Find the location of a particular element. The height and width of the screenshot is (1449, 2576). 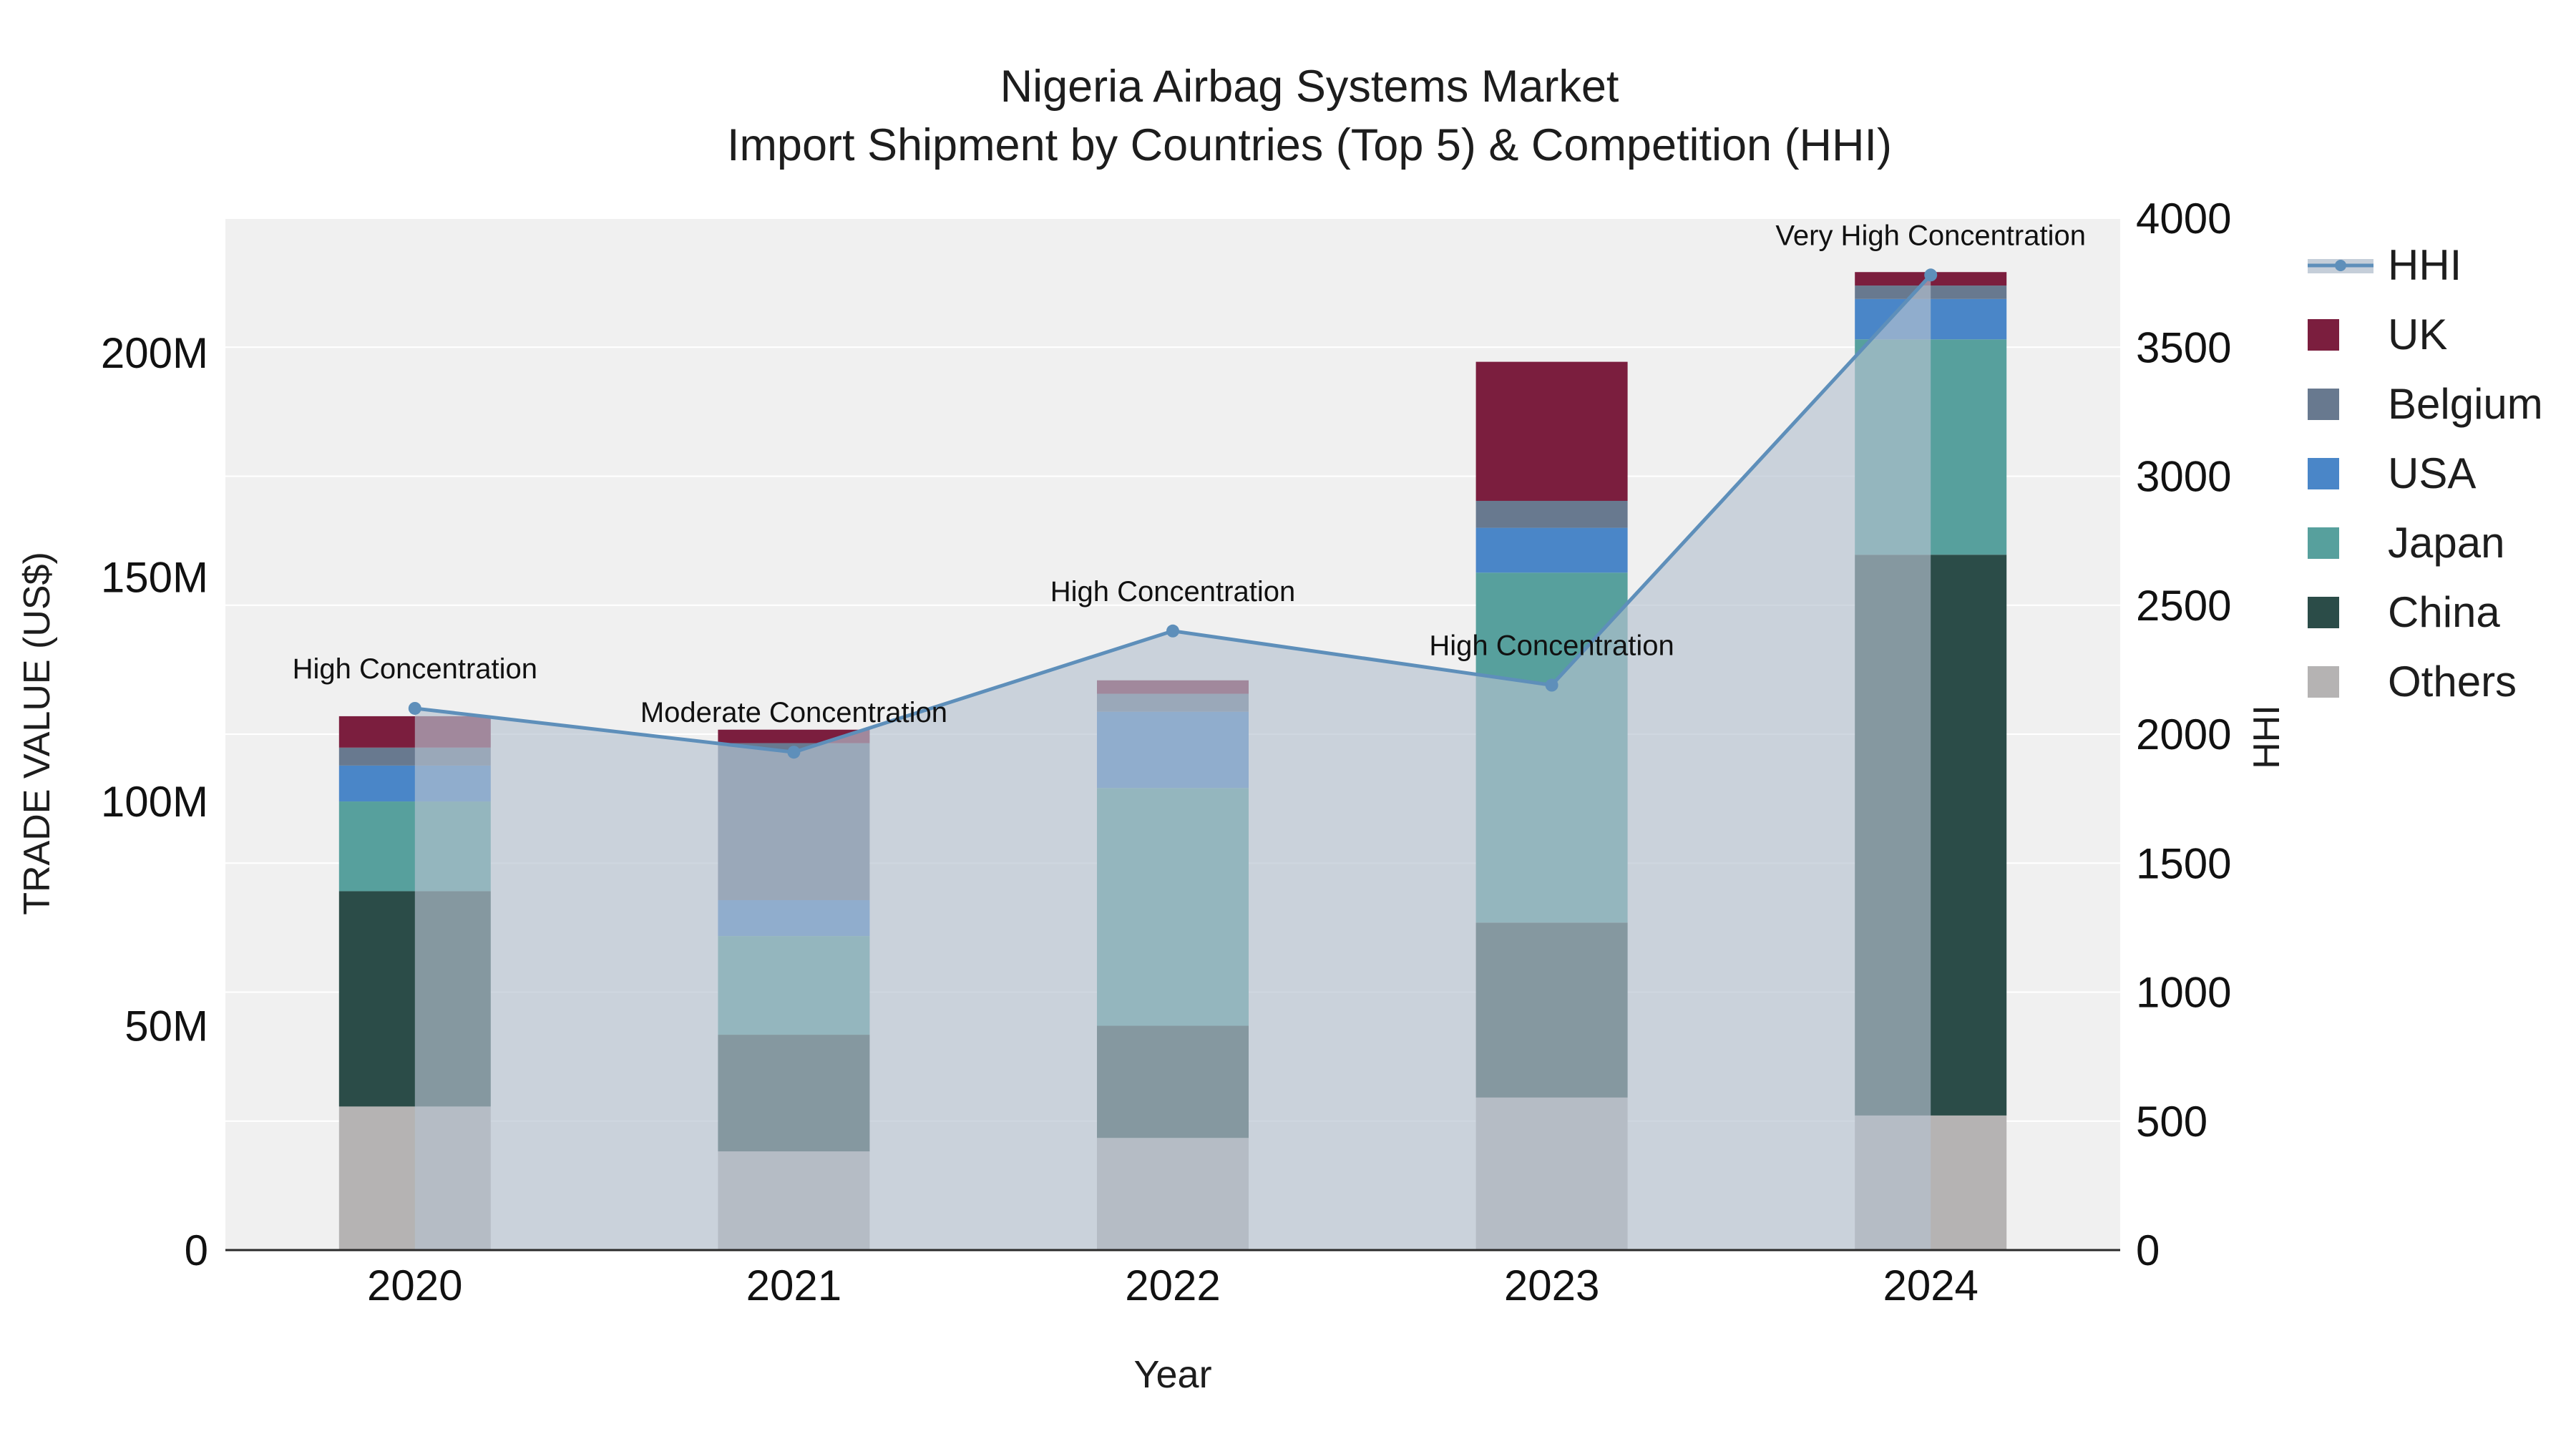

hhi-marker-2022 is located at coordinates (1172, 631).